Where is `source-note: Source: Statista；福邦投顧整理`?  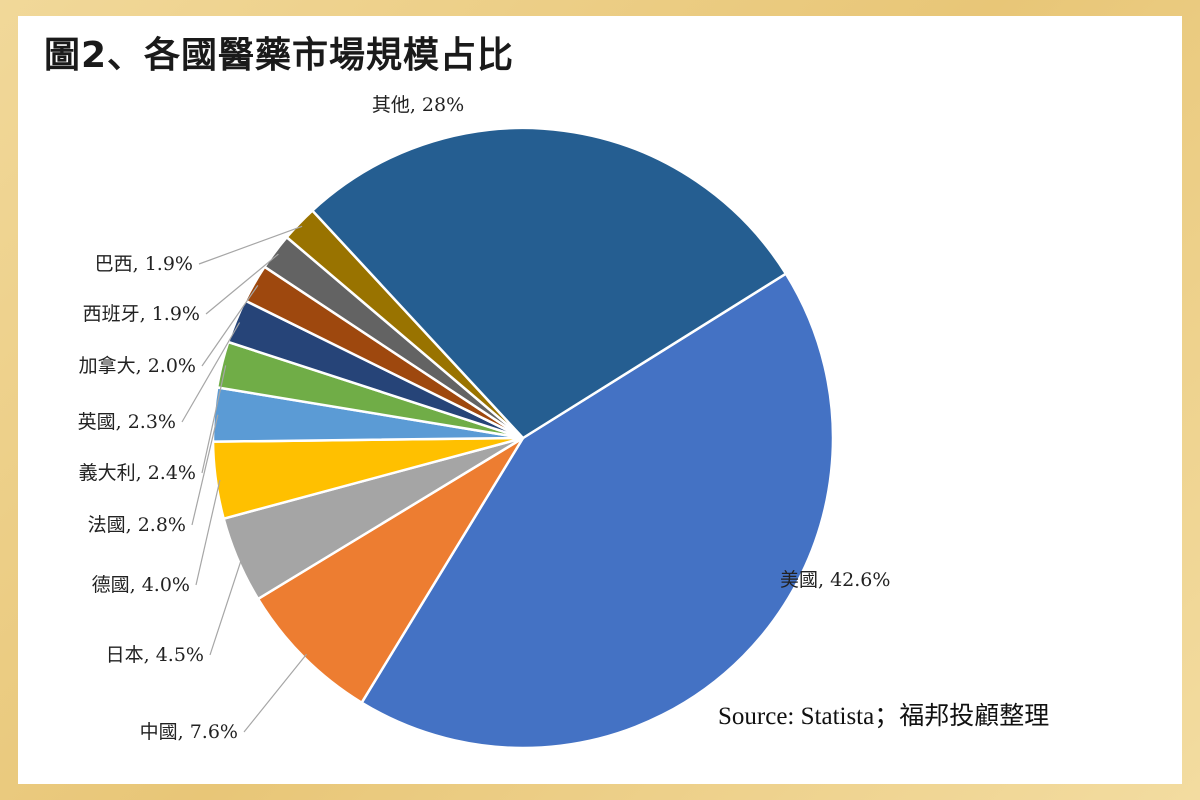
source-note: Source: Statista；福邦投顧整理 is located at coordinates (883, 716).